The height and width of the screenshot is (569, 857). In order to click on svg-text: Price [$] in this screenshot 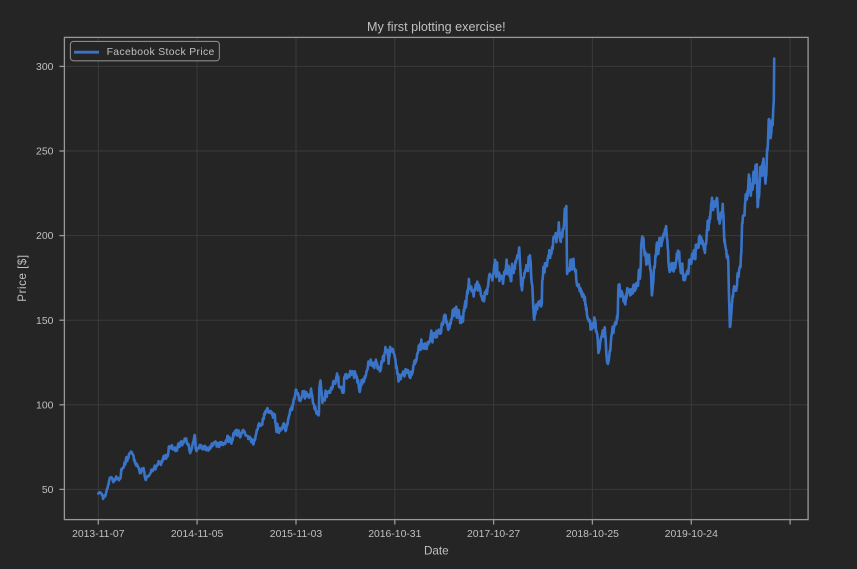, I will do `click(22, 277)`.